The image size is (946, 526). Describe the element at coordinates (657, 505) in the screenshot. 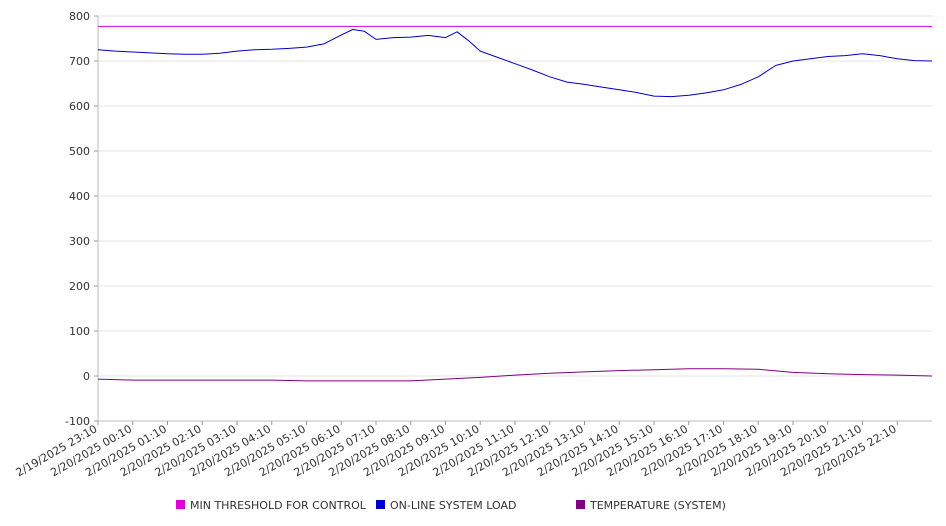

I see `legend-label: TEMPERATURE (SYSTEM)` at that location.